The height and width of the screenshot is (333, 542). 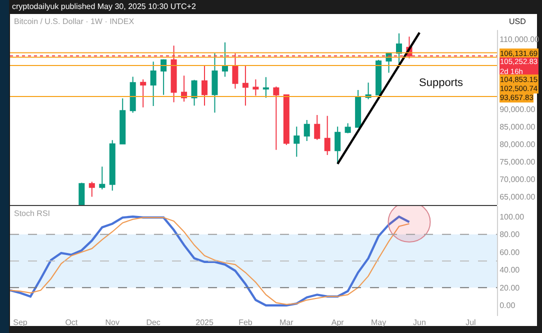 What do you see at coordinates (287, 322) in the screenshot?
I see `x-tick-label: Mar` at bounding box center [287, 322].